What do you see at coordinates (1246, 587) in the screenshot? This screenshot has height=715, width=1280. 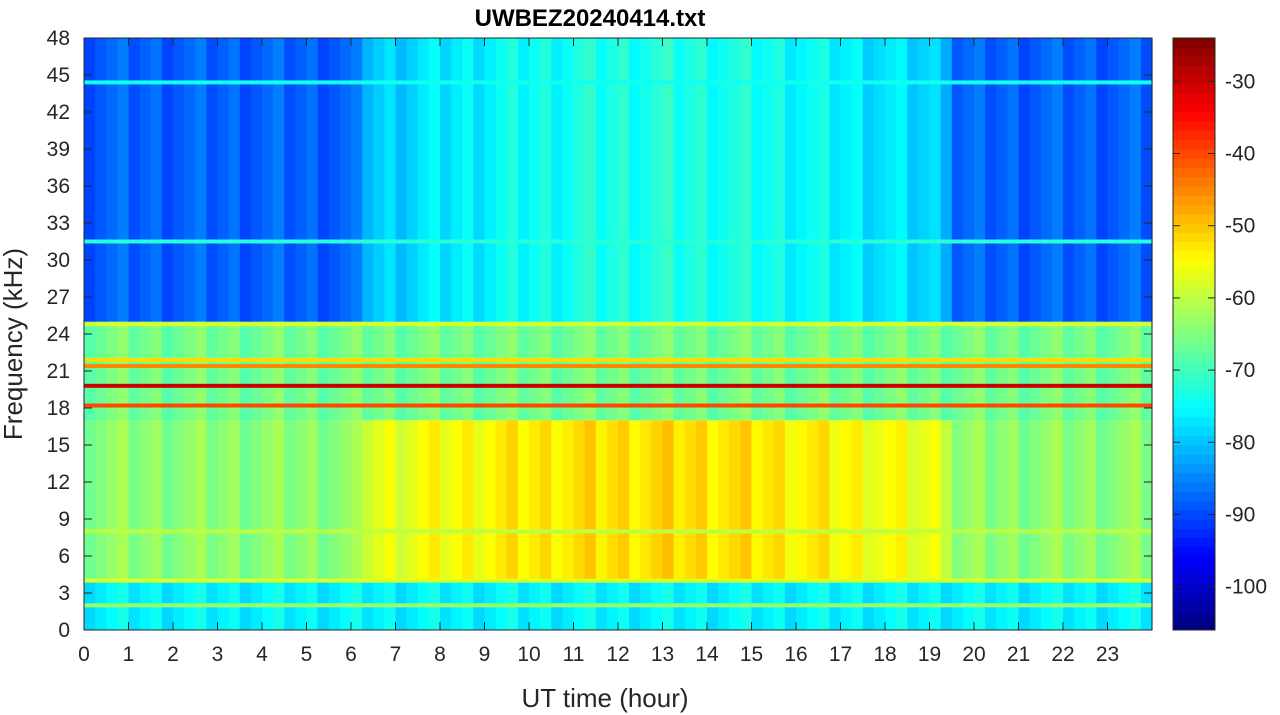 I see `colorbar-tick-label: -100` at bounding box center [1246, 587].